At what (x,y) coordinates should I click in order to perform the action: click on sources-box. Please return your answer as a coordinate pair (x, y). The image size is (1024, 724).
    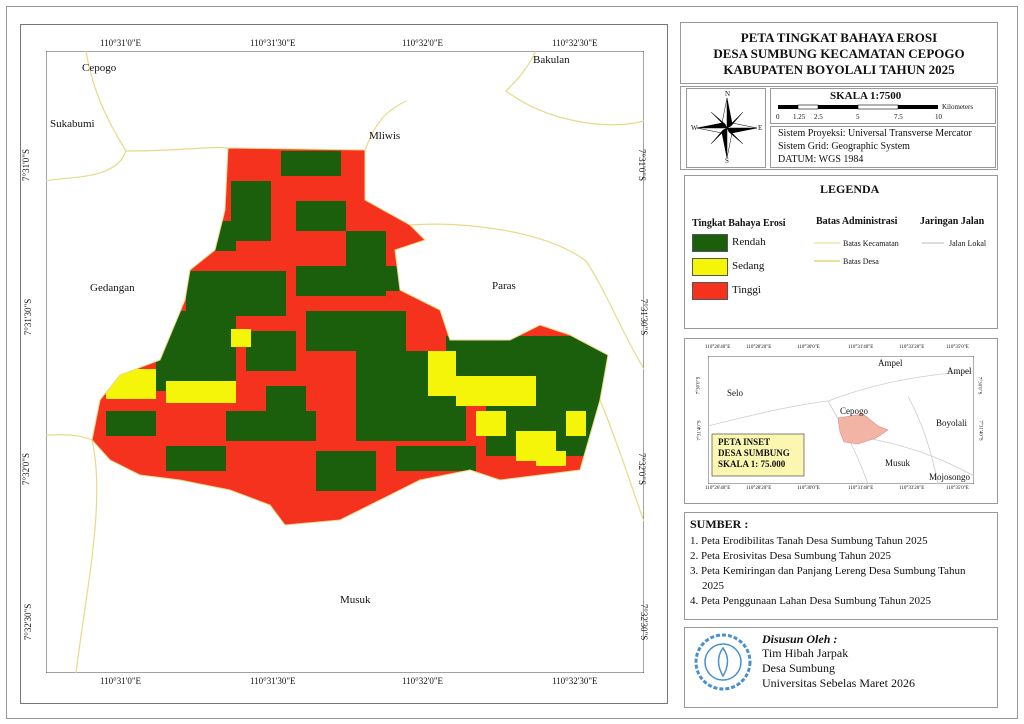
    Looking at the image, I should click on (841, 566).